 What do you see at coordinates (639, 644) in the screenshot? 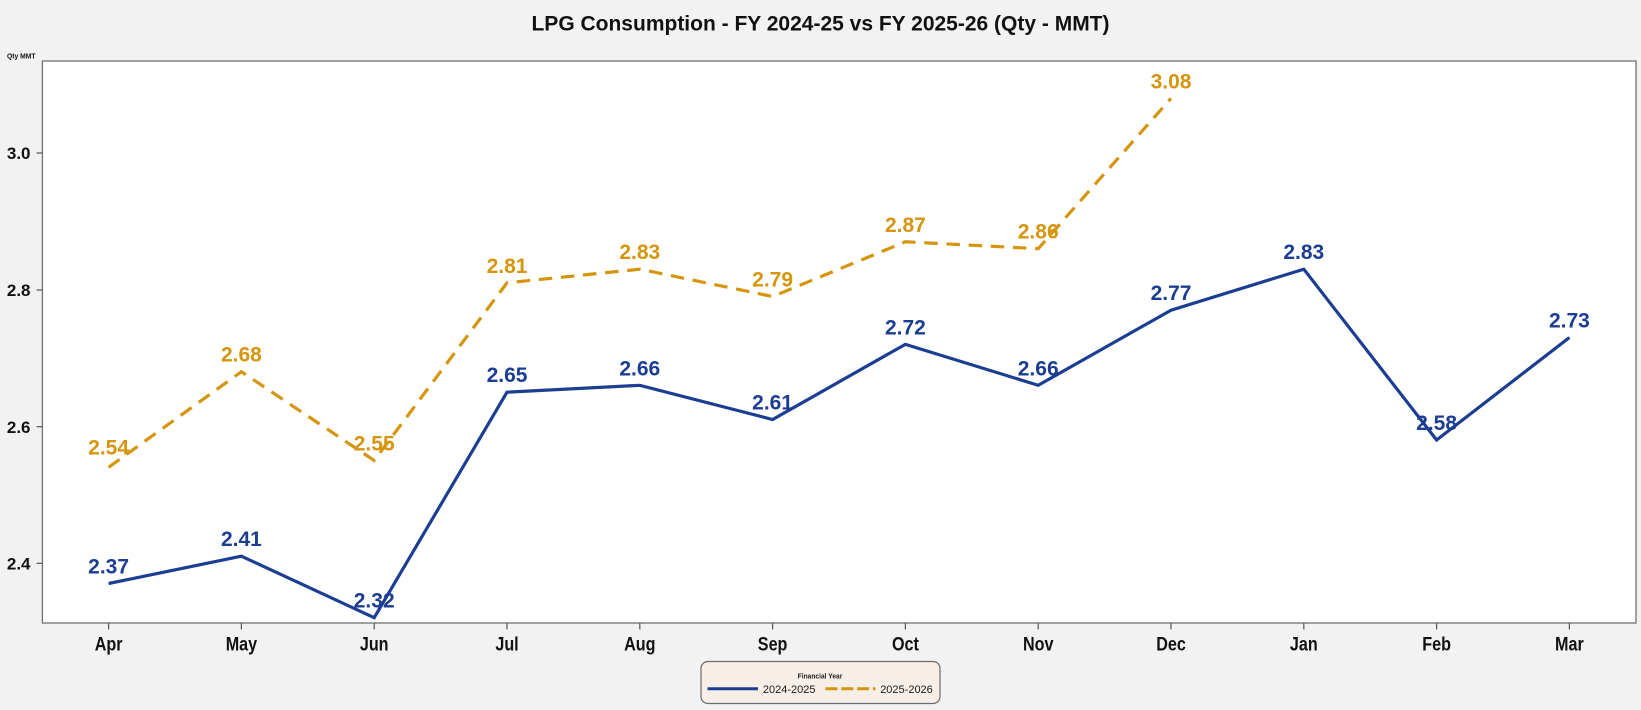
I see `svg-text: Aug` at bounding box center [639, 644].